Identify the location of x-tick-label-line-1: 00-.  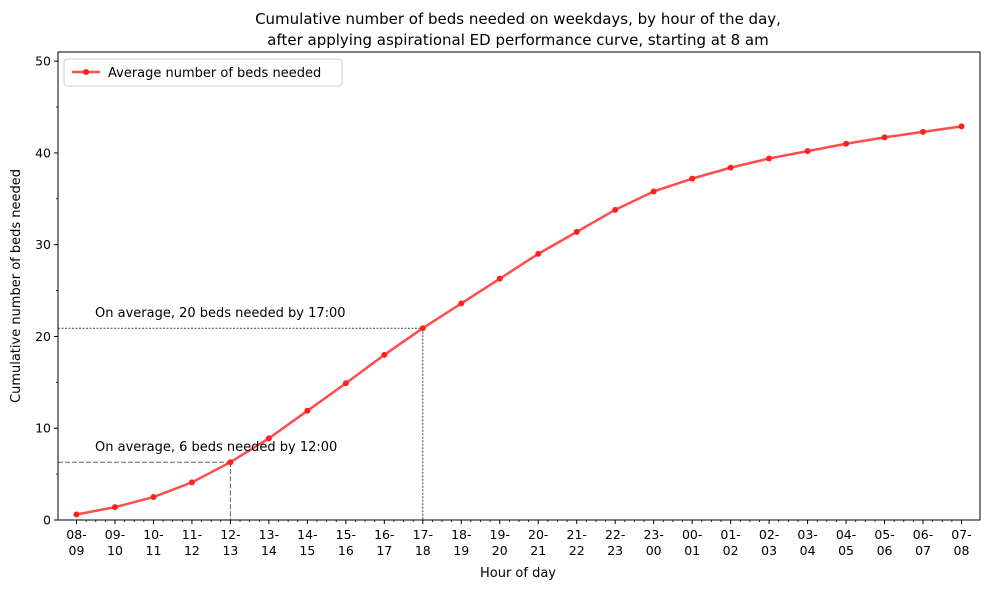
(692, 534).